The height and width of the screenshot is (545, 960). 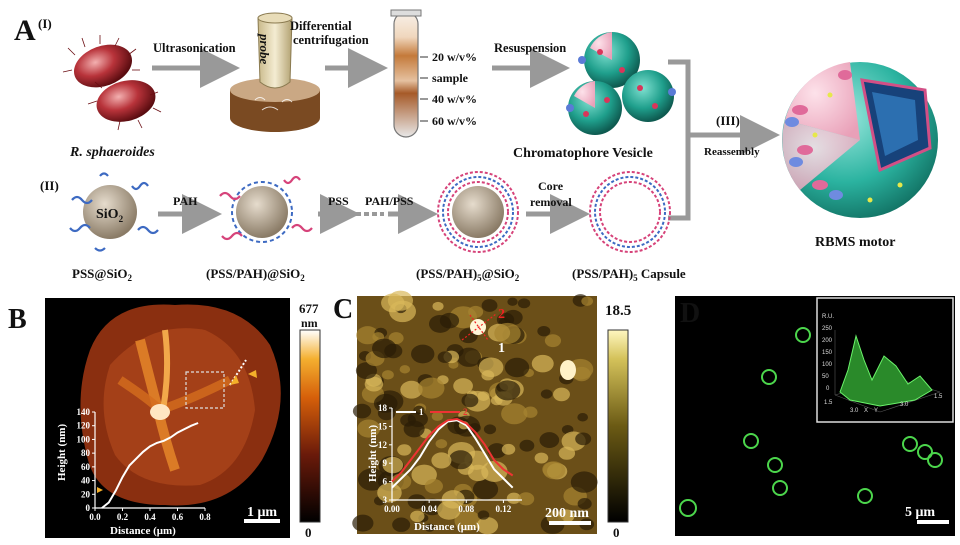 I want to click on x-tick-label: 0.00, so click(x=392, y=509).